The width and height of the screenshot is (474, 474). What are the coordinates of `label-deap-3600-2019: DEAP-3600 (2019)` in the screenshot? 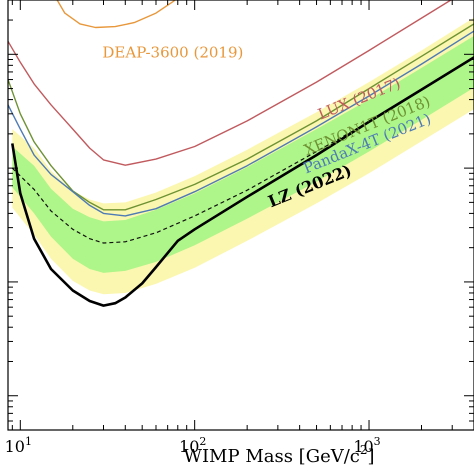 It's located at (172, 52).